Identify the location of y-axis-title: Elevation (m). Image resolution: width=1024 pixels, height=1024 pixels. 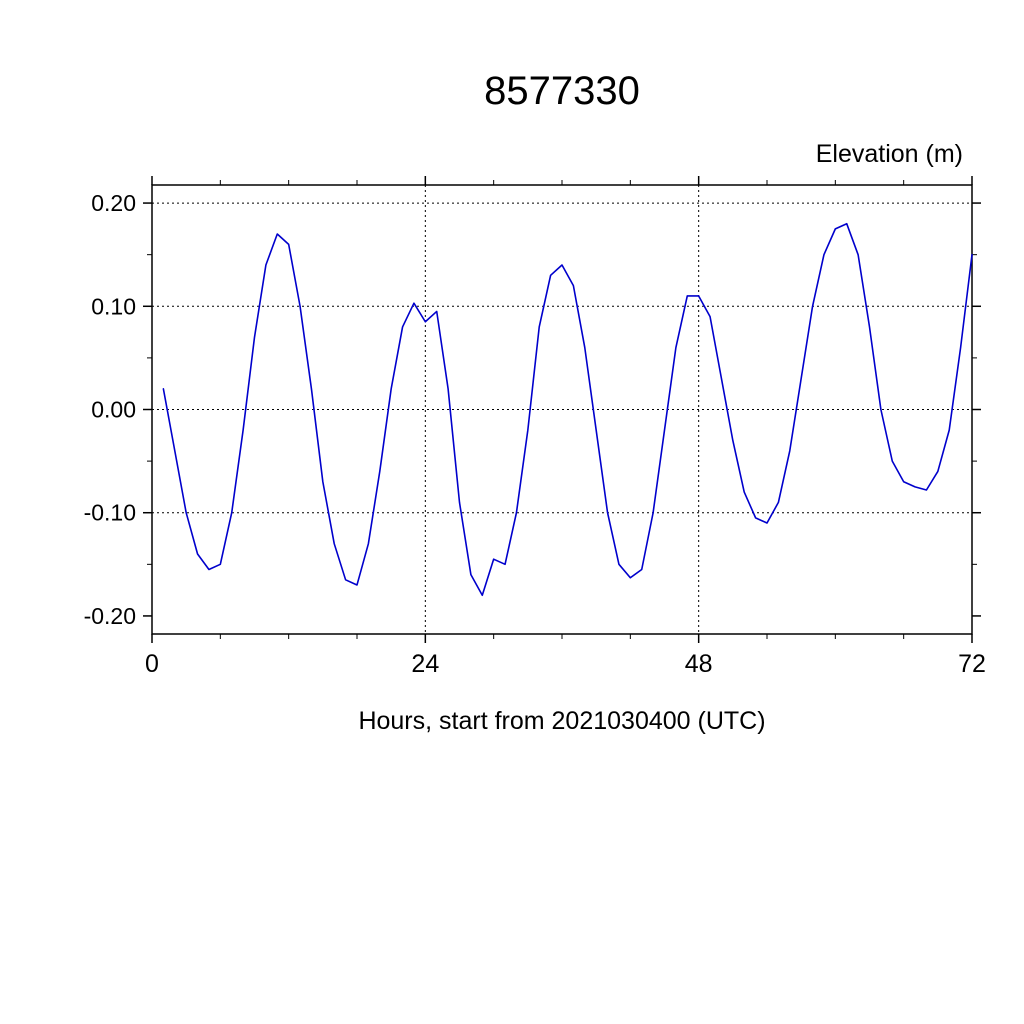
(889, 154).